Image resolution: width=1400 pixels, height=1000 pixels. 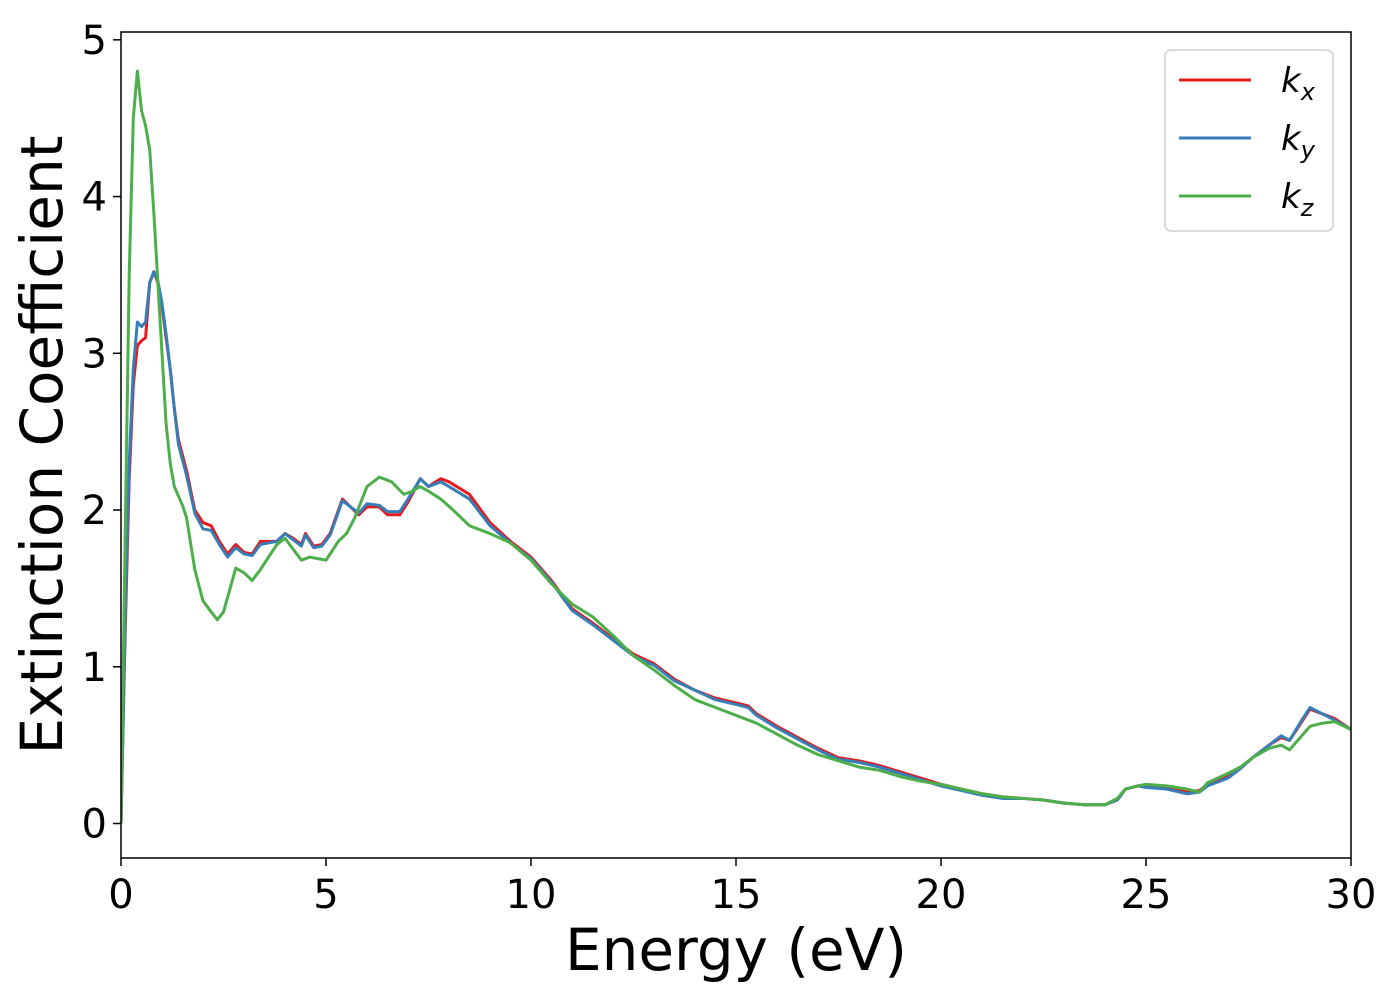 What do you see at coordinates (736, 895) in the screenshot?
I see `x-tick-label: 15` at bounding box center [736, 895].